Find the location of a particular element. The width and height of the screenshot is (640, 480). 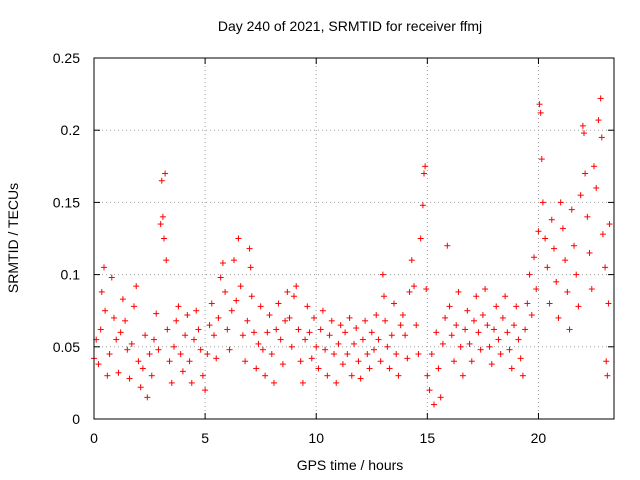

x-tick-label: 10 is located at coordinates (316, 438).